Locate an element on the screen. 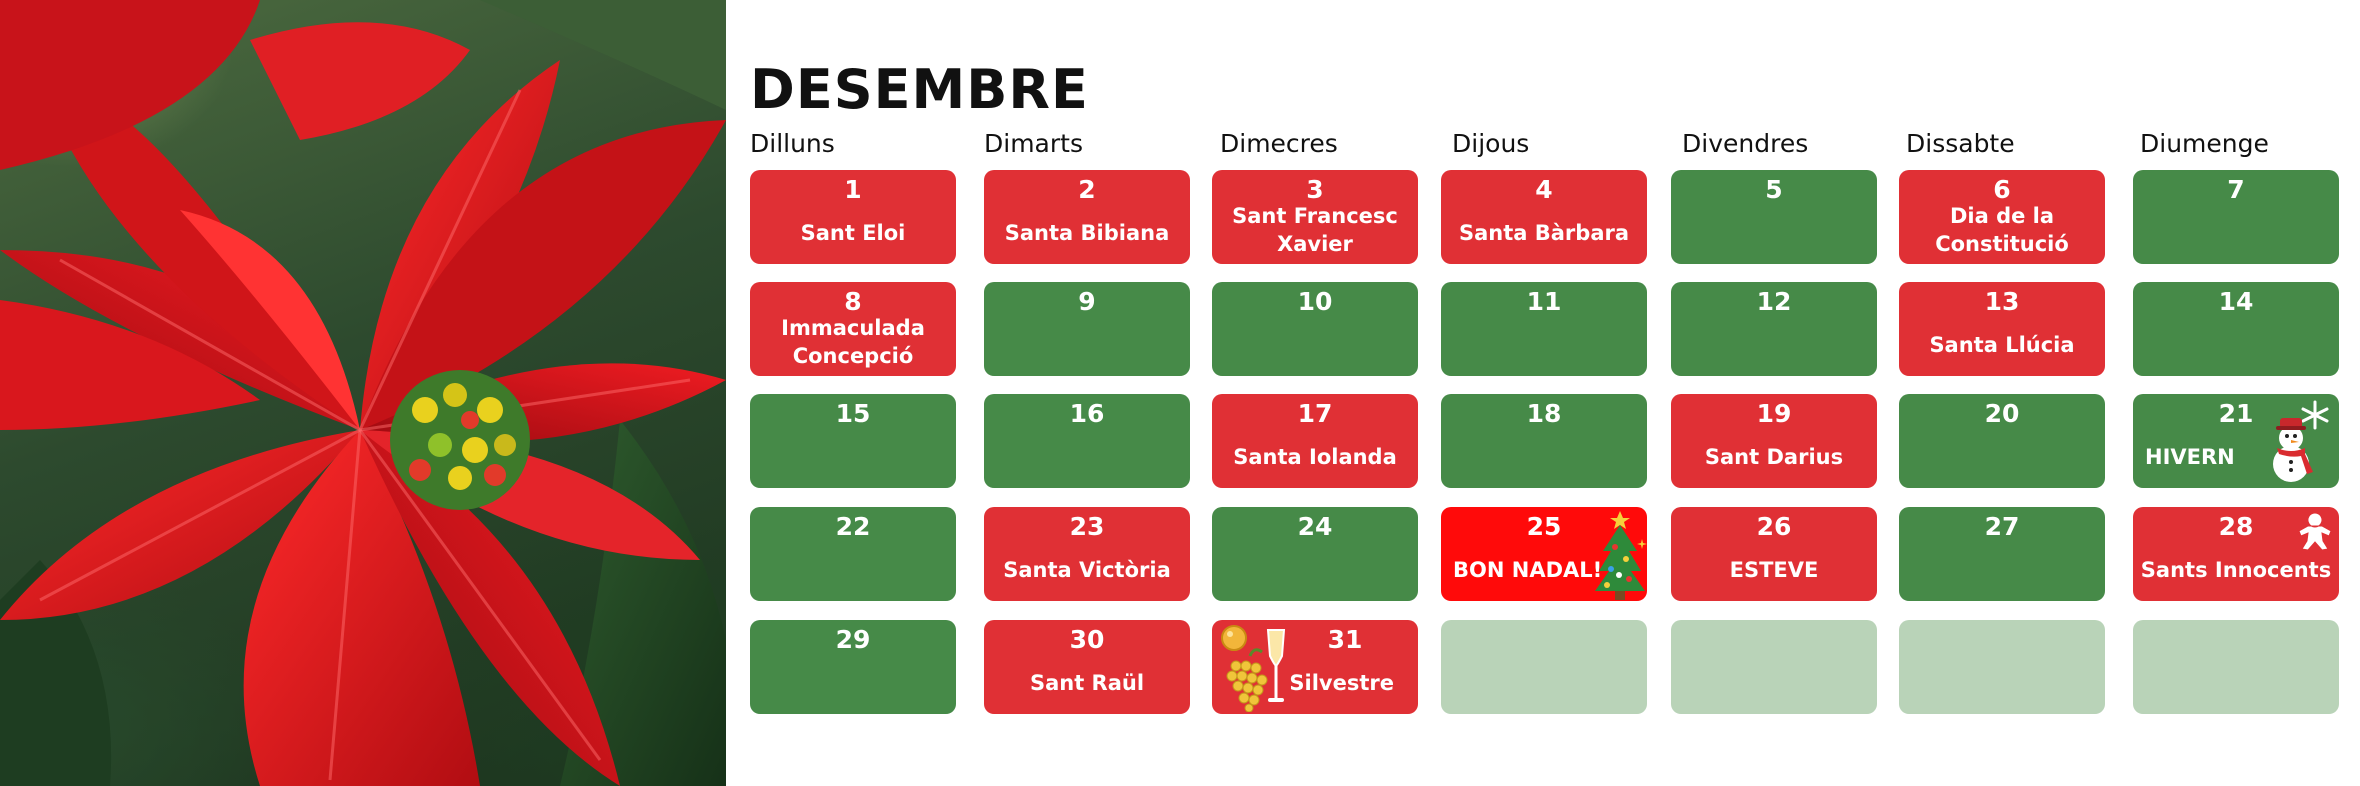 The height and width of the screenshot is (786, 2360). day-cell: 22 is located at coordinates (853, 554).